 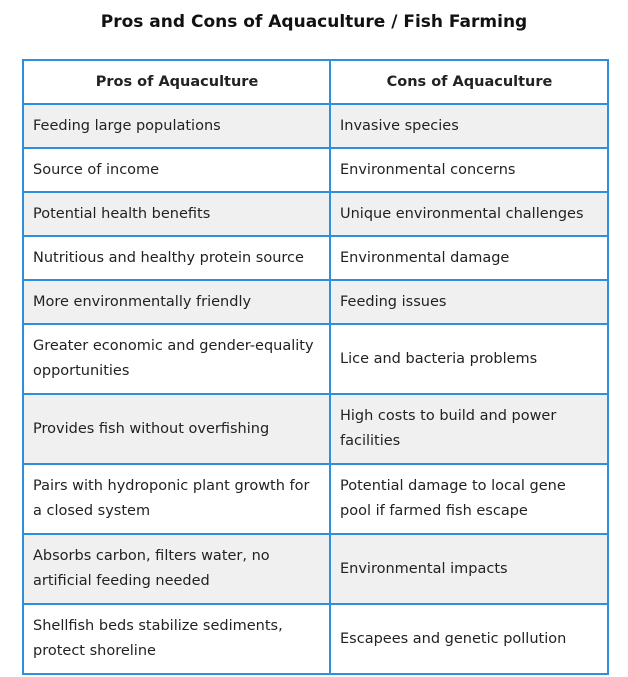 What do you see at coordinates (469, 302) in the screenshot?
I see `con-cell: Feeding issues` at bounding box center [469, 302].